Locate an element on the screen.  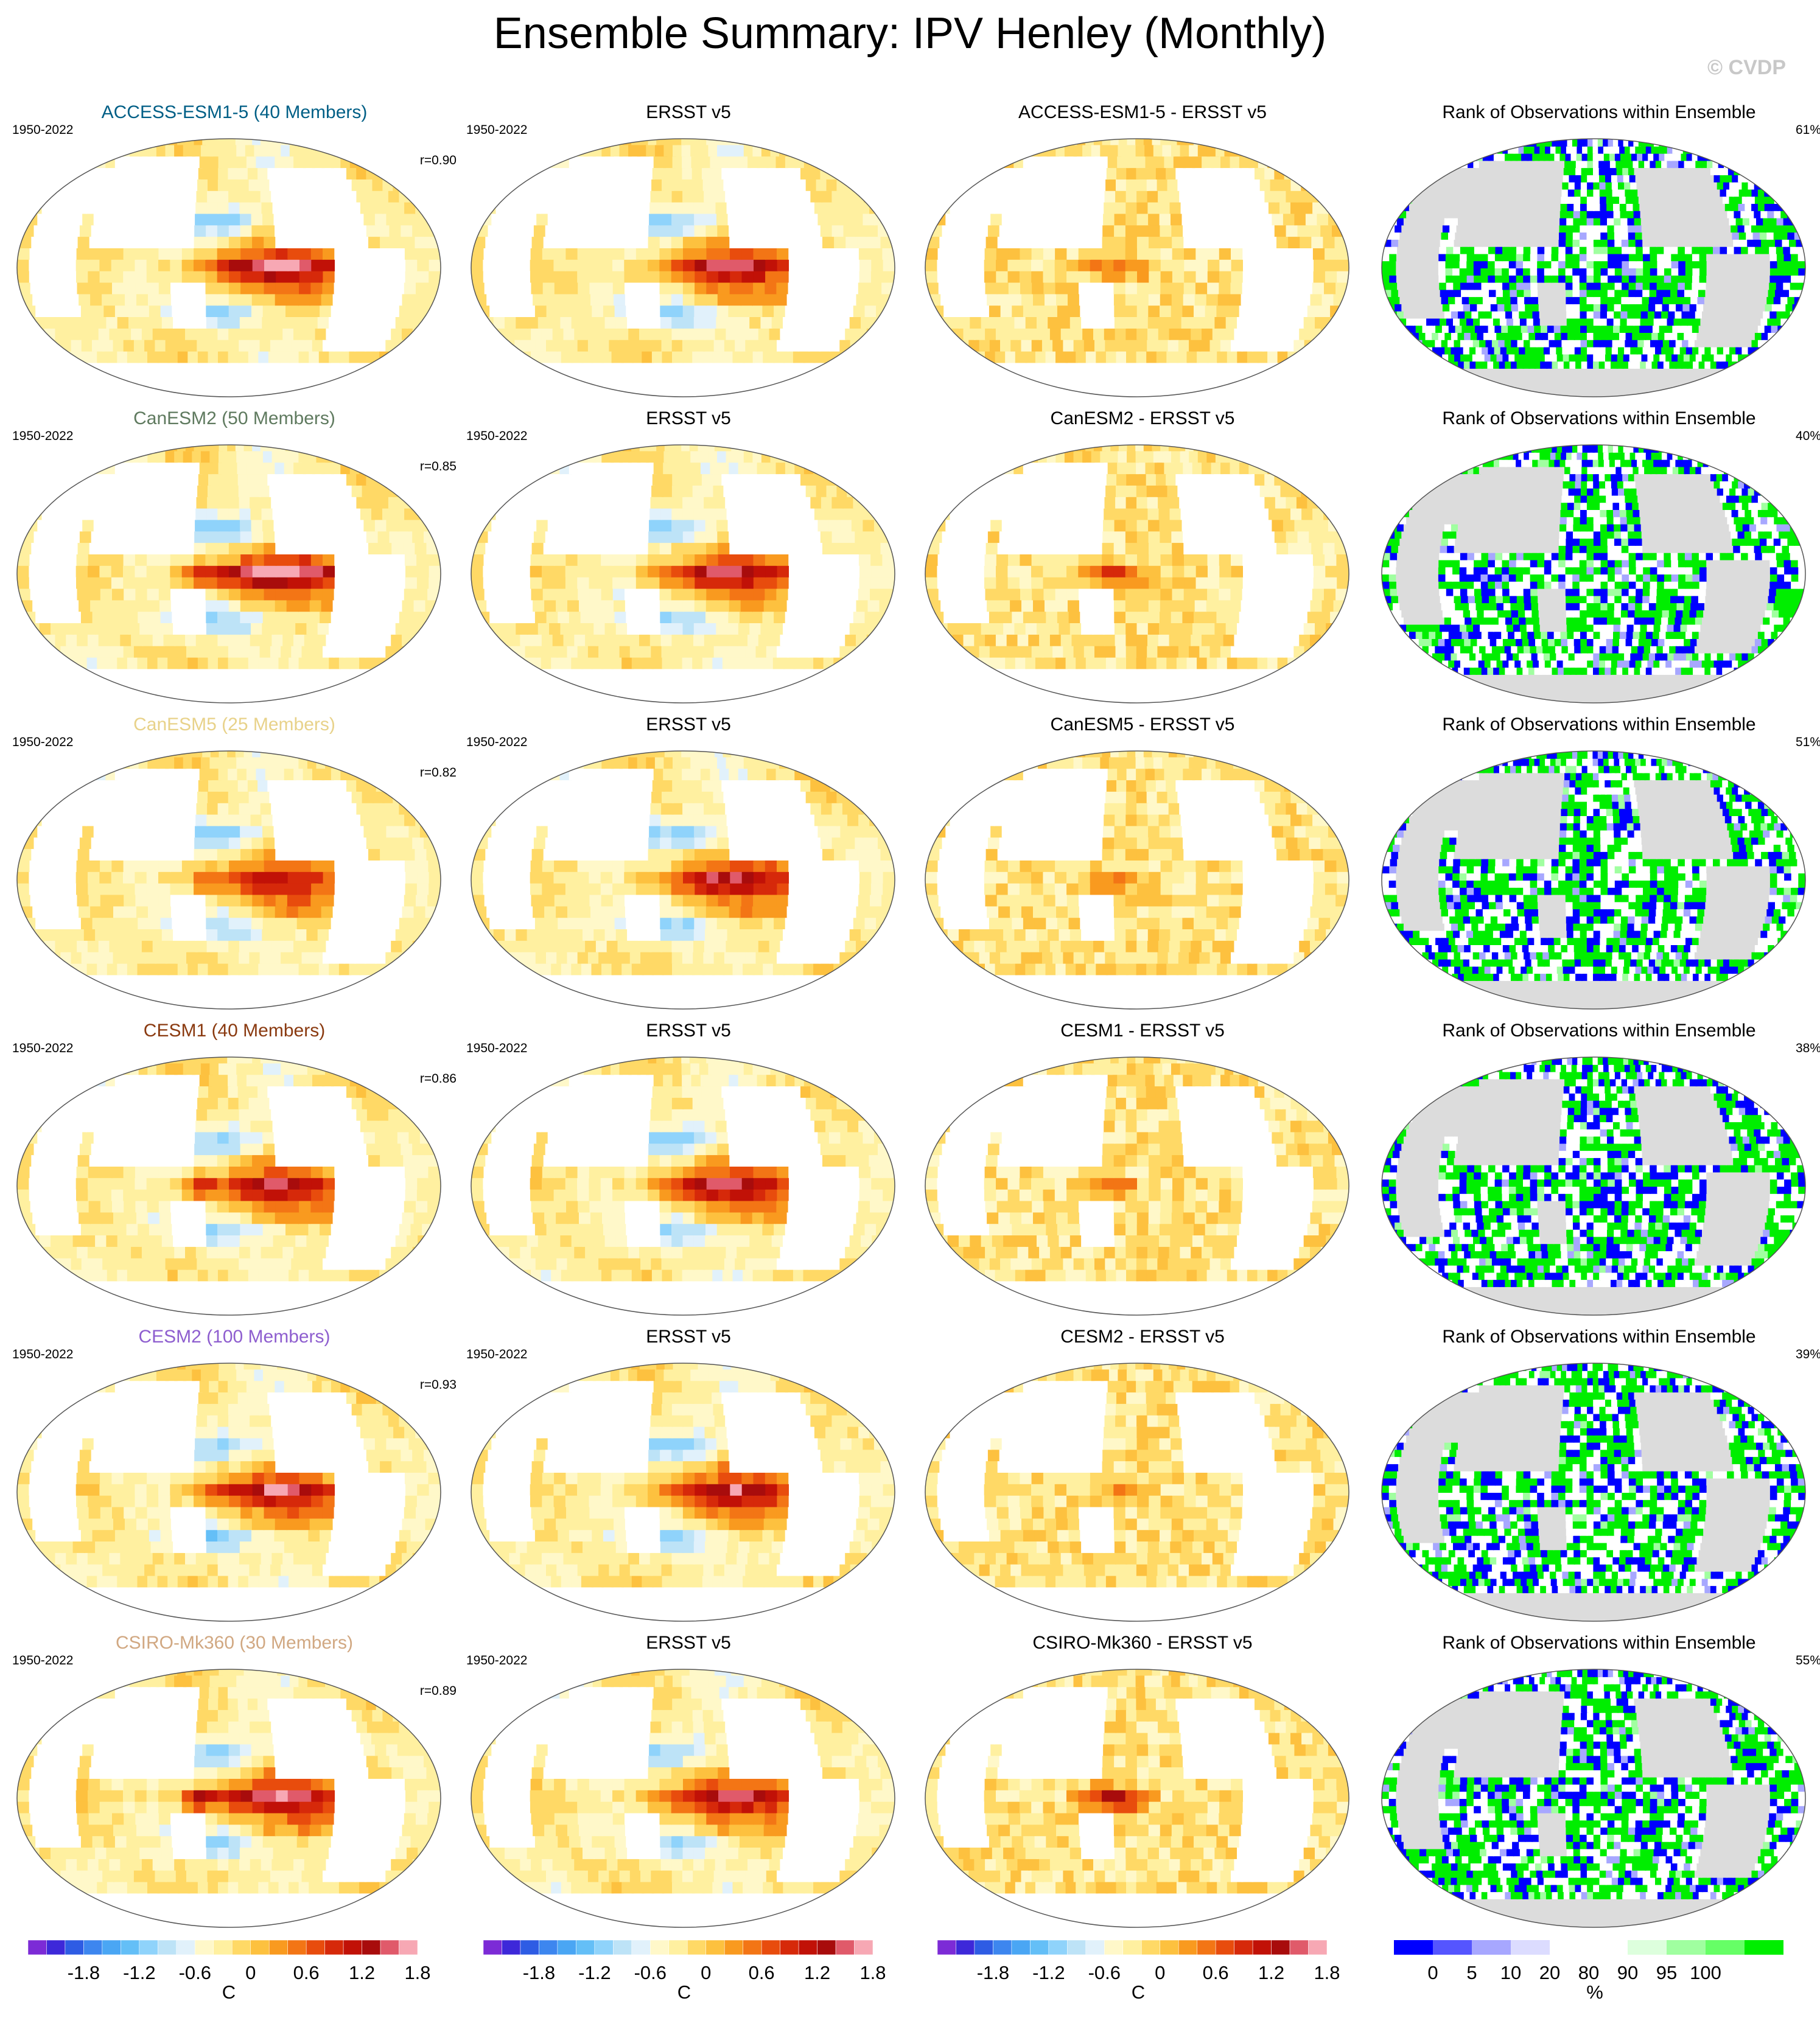
panel-title: CanESM2 (50 Members) is located at coordinates (235, 419).